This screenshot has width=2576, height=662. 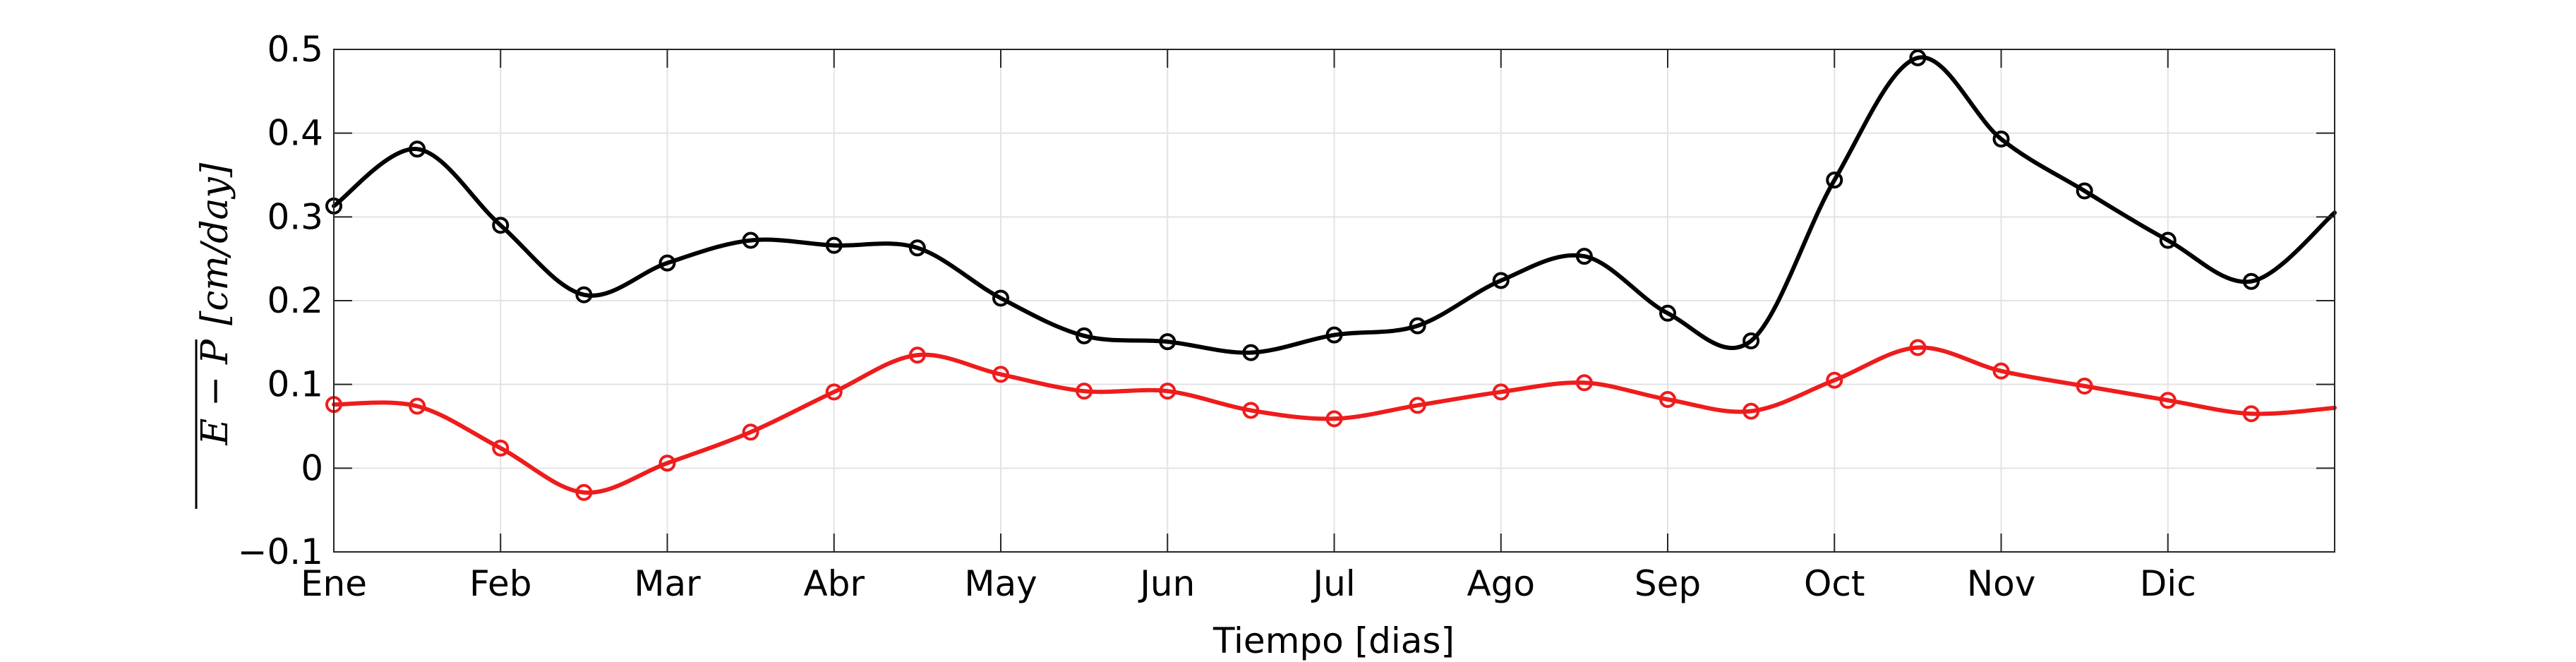 I want to click on x-tick-label: Ago, so click(x=1501, y=584).